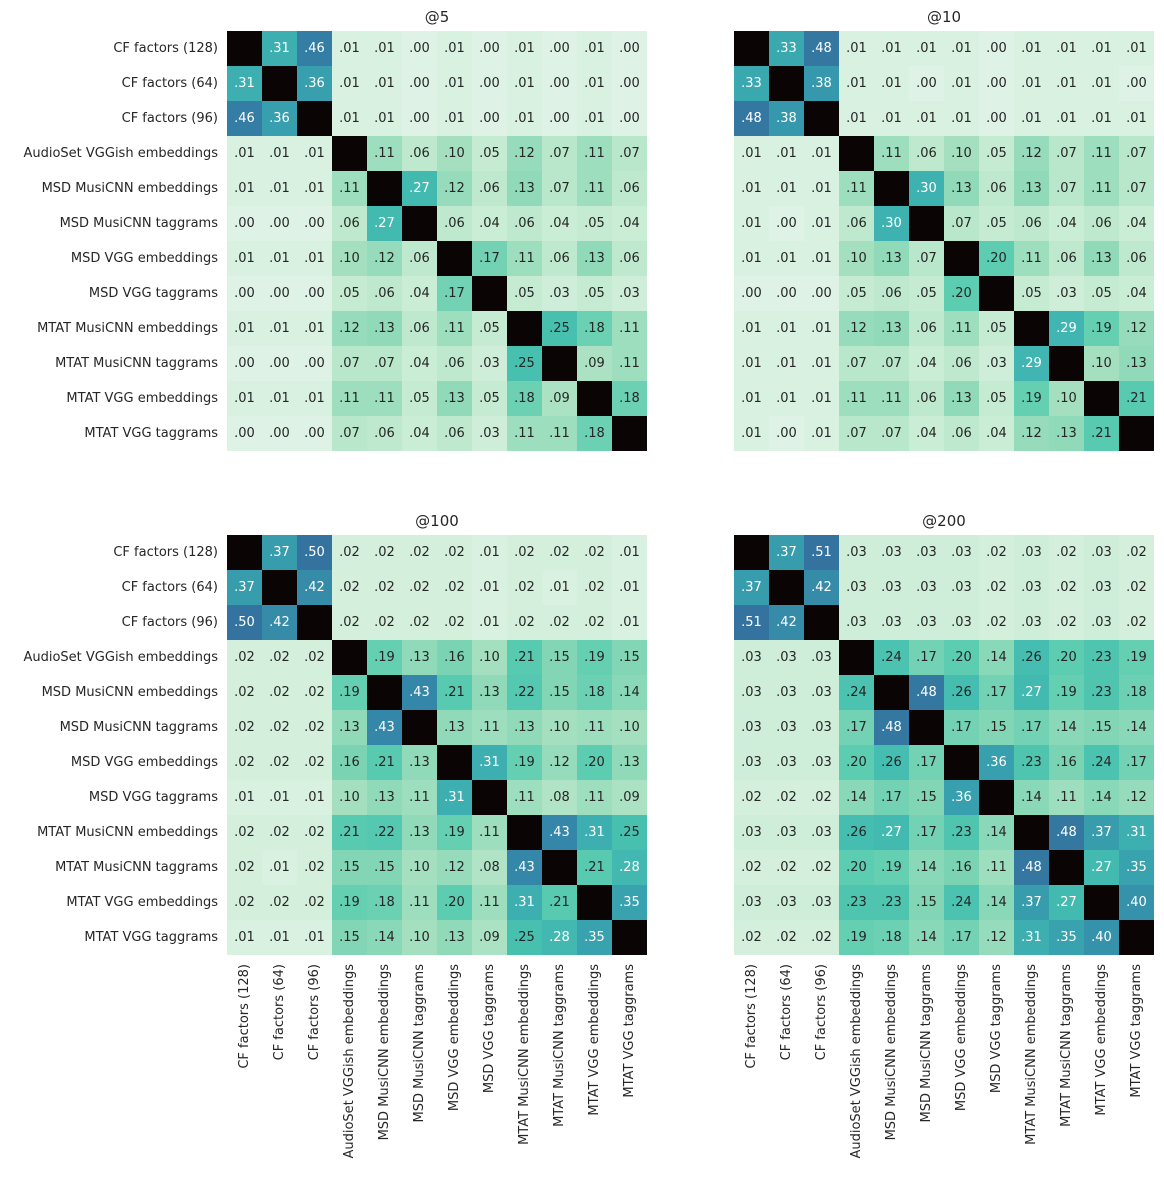 Image resolution: width=1164 pixels, height=1183 pixels. Describe the element at coordinates (891, 1052) in the screenshot. I see `x-tick-label: MSD MusiCNN embeddings` at that location.